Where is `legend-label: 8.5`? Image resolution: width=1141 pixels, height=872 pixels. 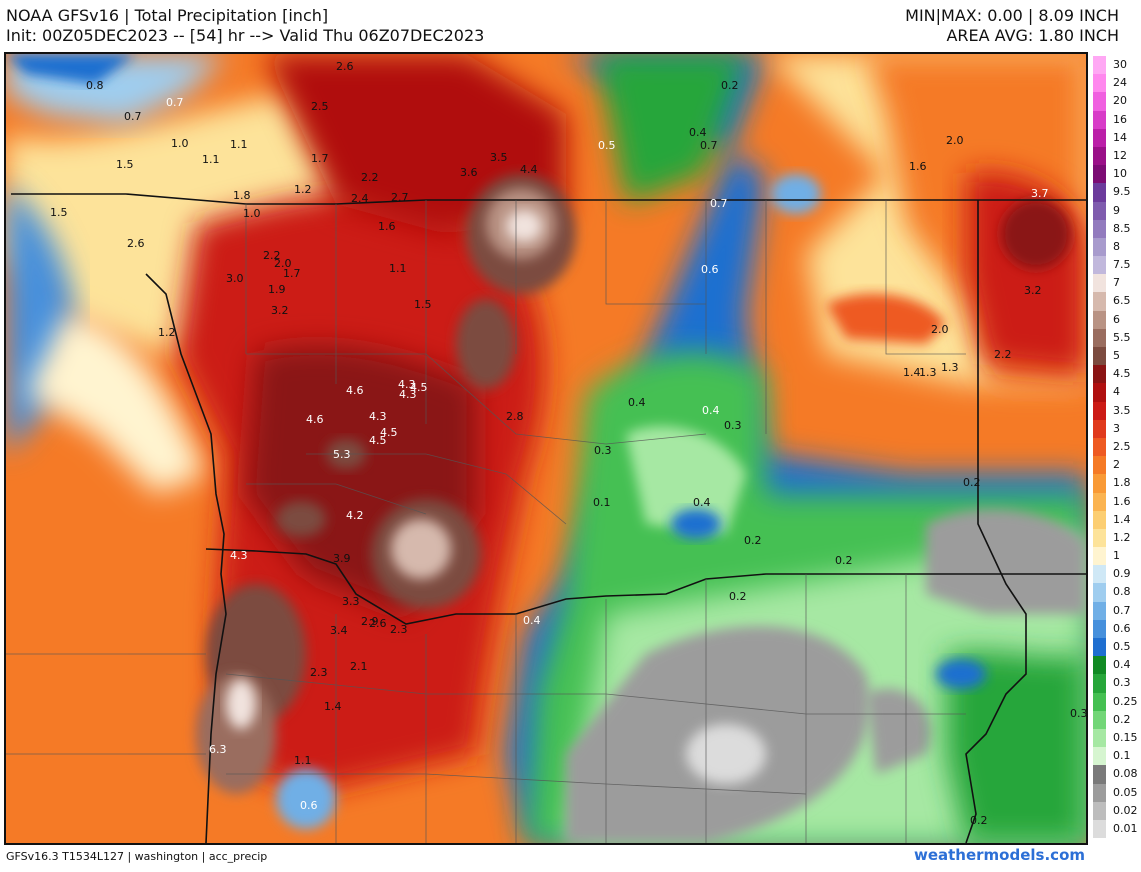
legend-label: 8.5 is located at coordinates (1122, 228).